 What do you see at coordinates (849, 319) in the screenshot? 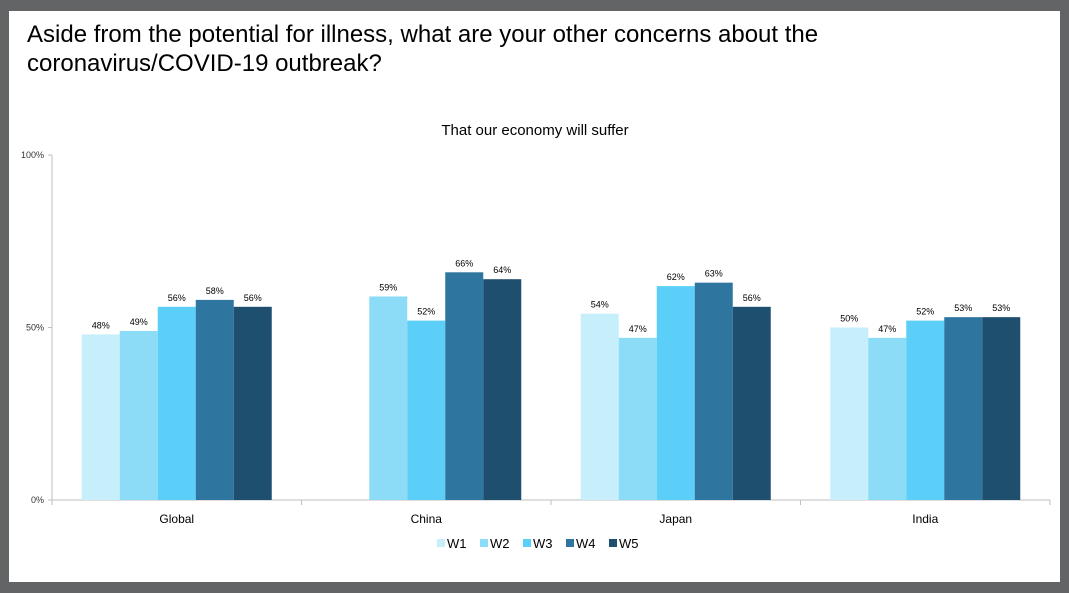
I see `data-label: 50%` at bounding box center [849, 319].